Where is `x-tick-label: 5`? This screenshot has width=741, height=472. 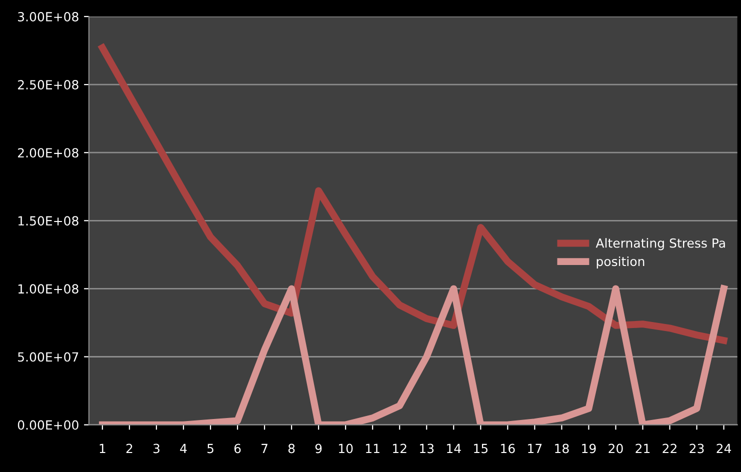 x-tick-label: 5 is located at coordinates (210, 449).